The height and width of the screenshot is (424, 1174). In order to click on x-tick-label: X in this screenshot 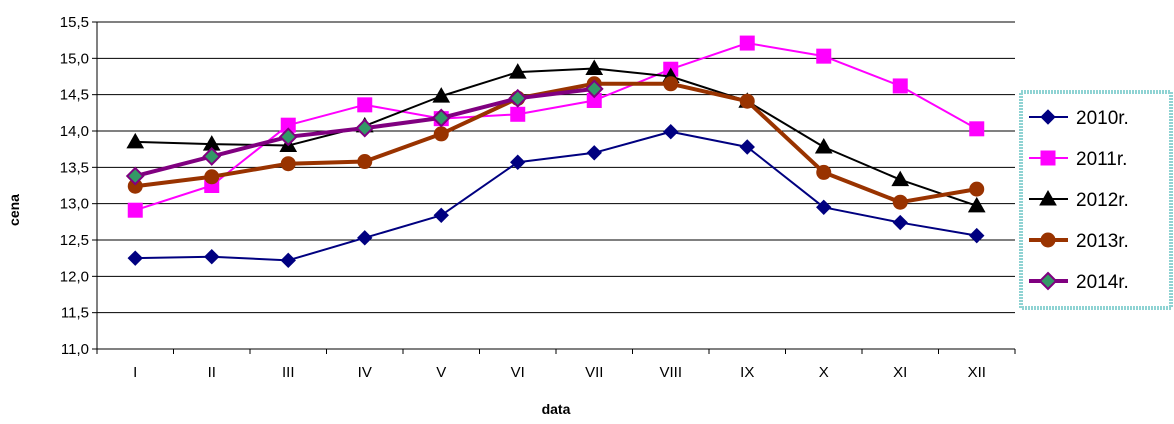, I will do `click(824, 372)`.